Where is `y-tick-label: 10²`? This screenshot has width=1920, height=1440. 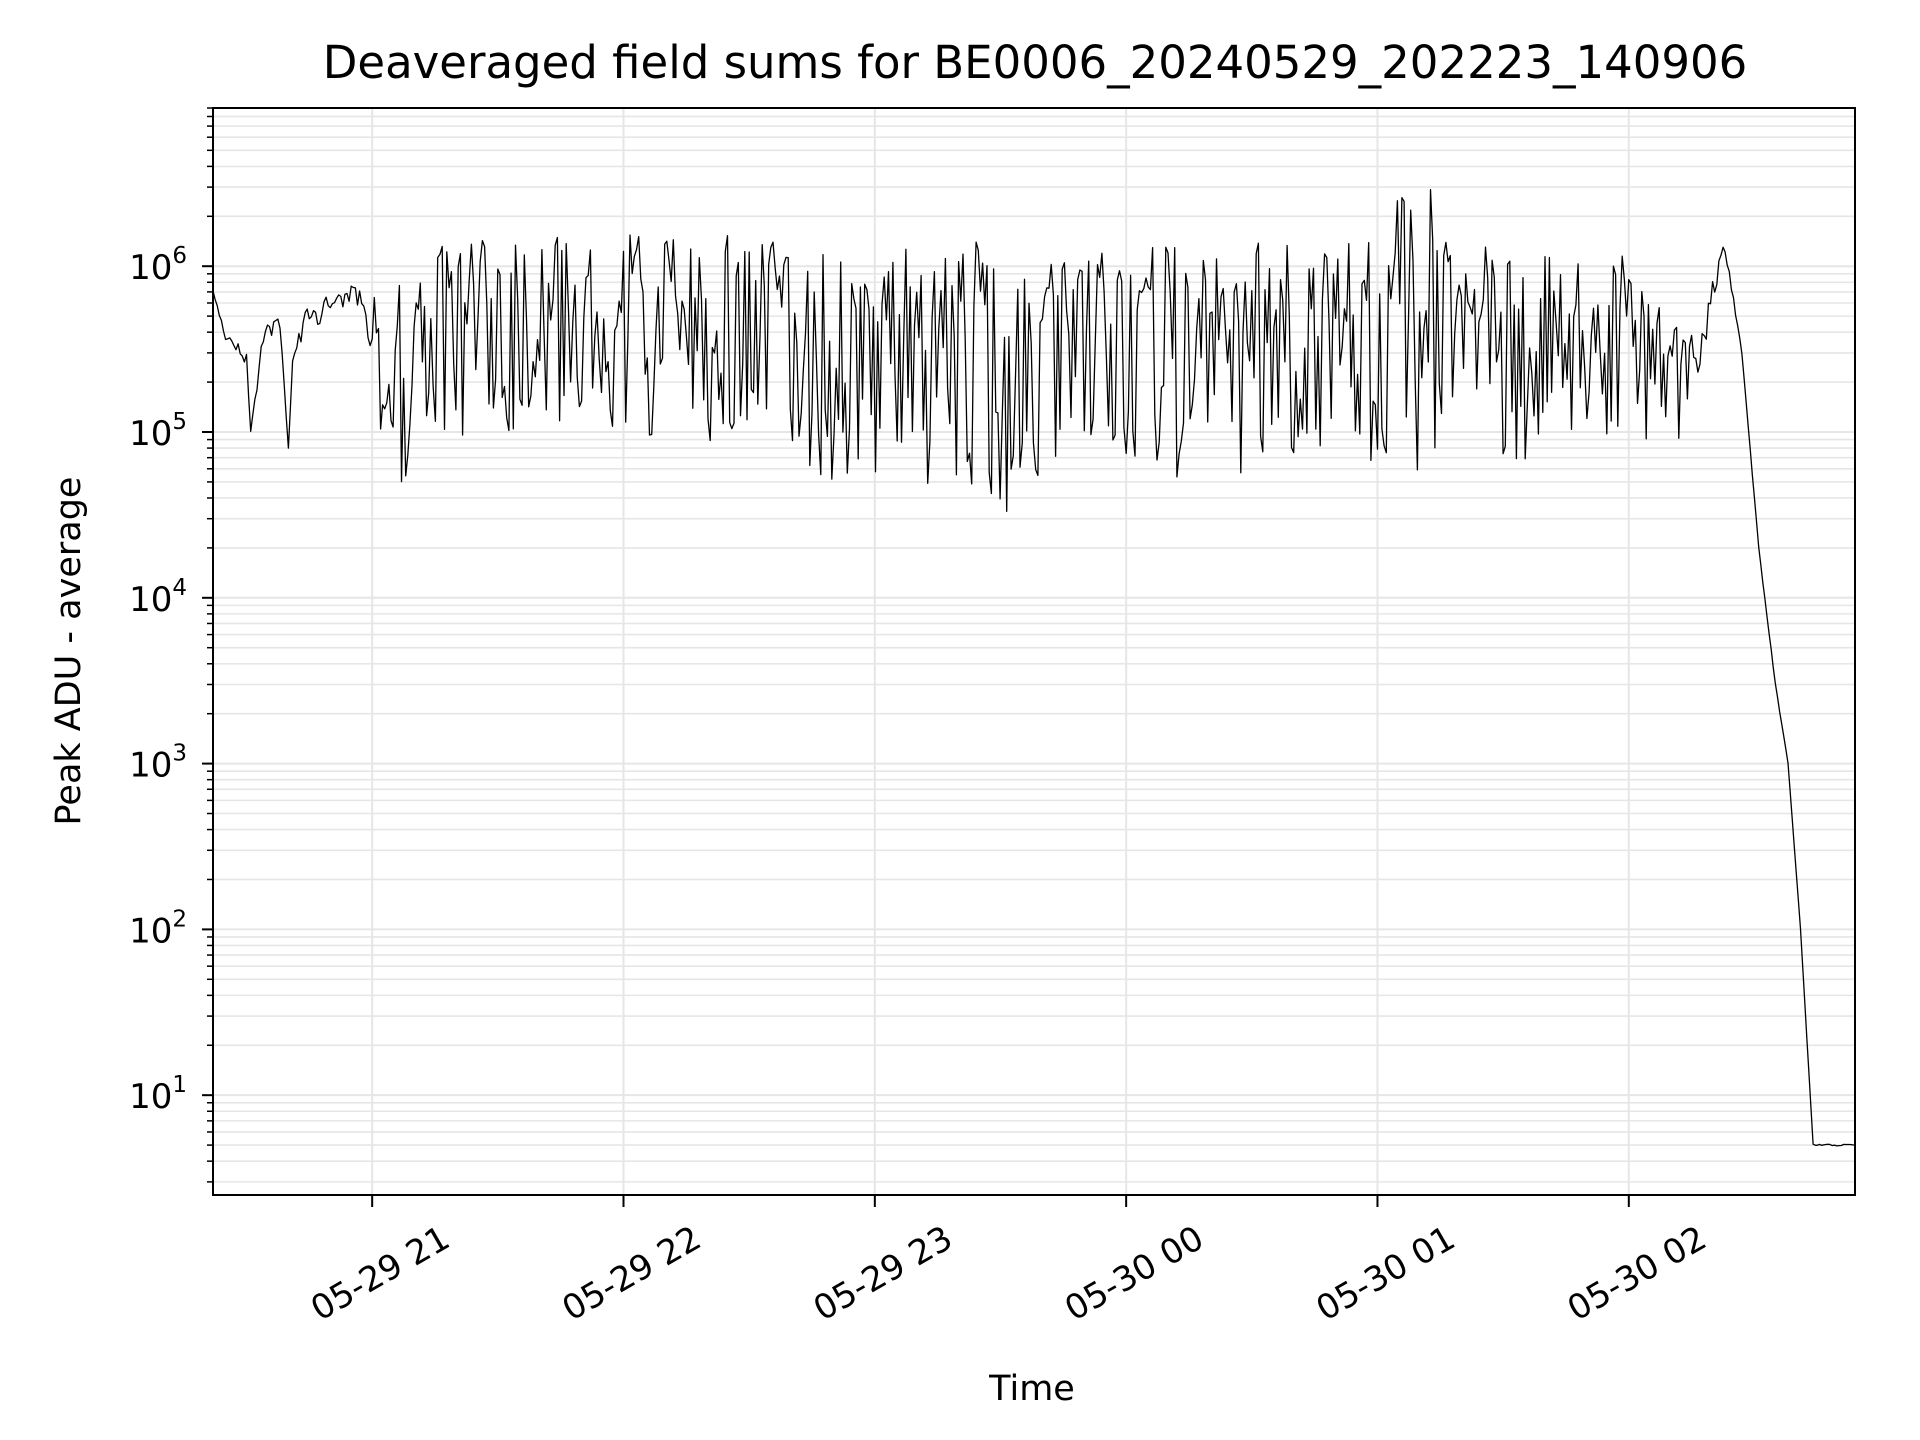
y-tick-label: 10² is located at coordinates (158, 928).